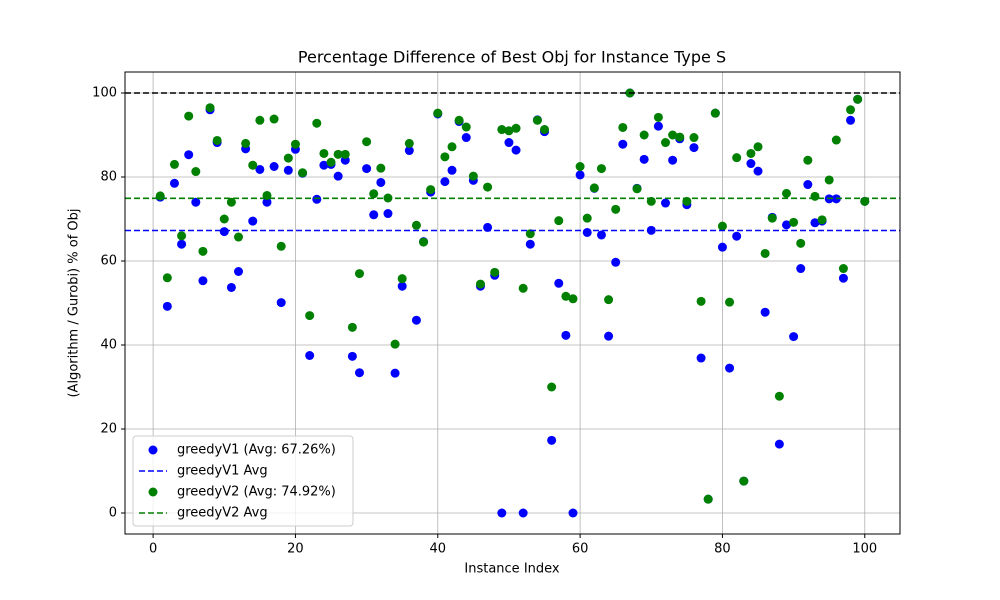 Image resolution: width=1000 pixels, height=600 pixels. I want to click on legend-label: greedyV2 Avg, so click(222, 513).